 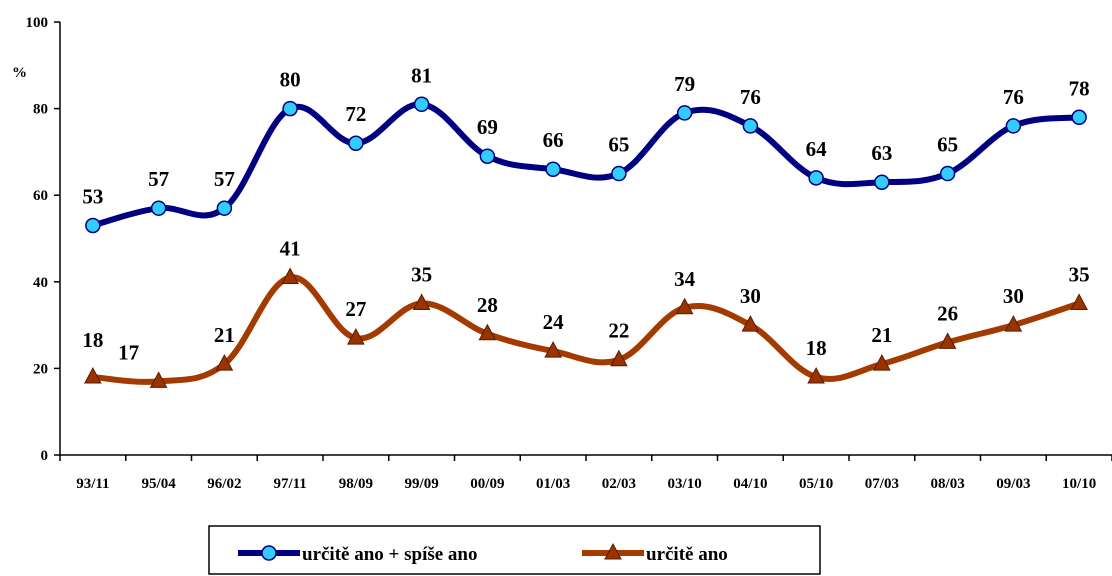 I want to click on legend-box, so click(x=514, y=550).